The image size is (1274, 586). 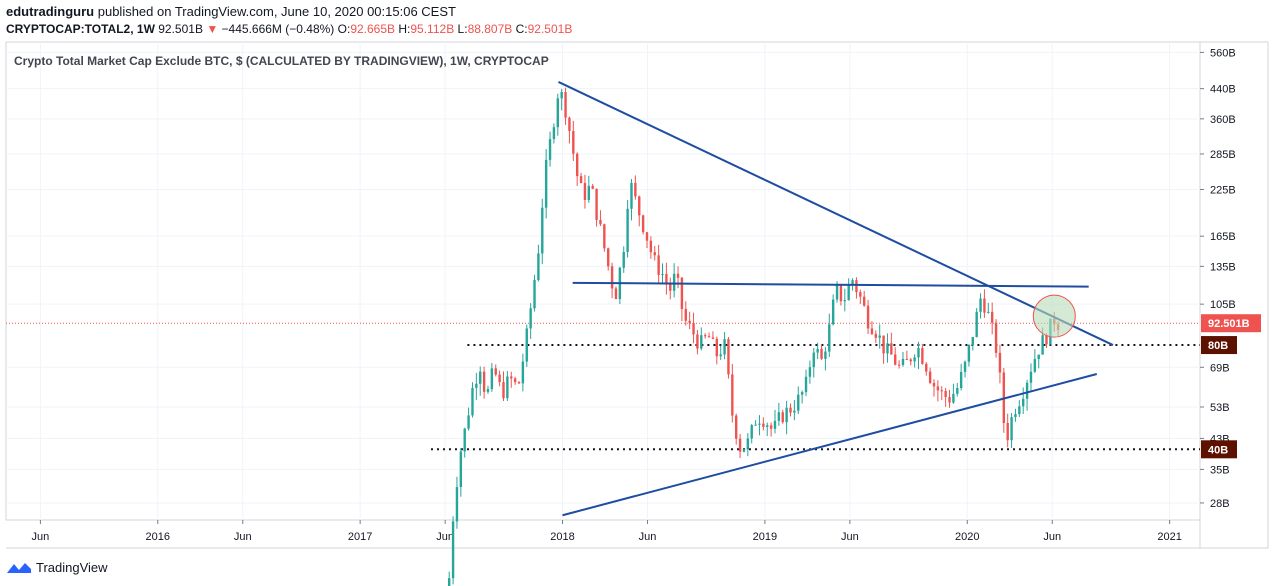 I want to click on y-tick-label: 135B, so click(x=1223, y=267).